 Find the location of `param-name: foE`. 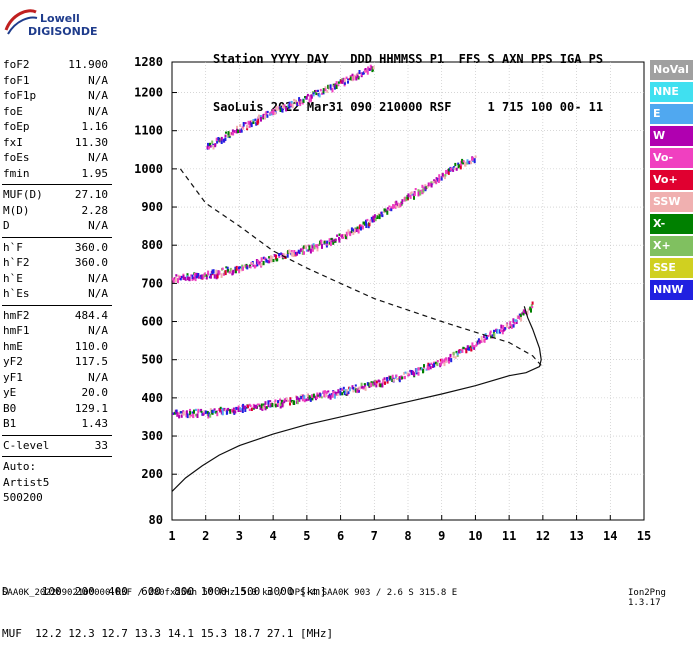

param-name: foE is located at coordinates (13, 111).